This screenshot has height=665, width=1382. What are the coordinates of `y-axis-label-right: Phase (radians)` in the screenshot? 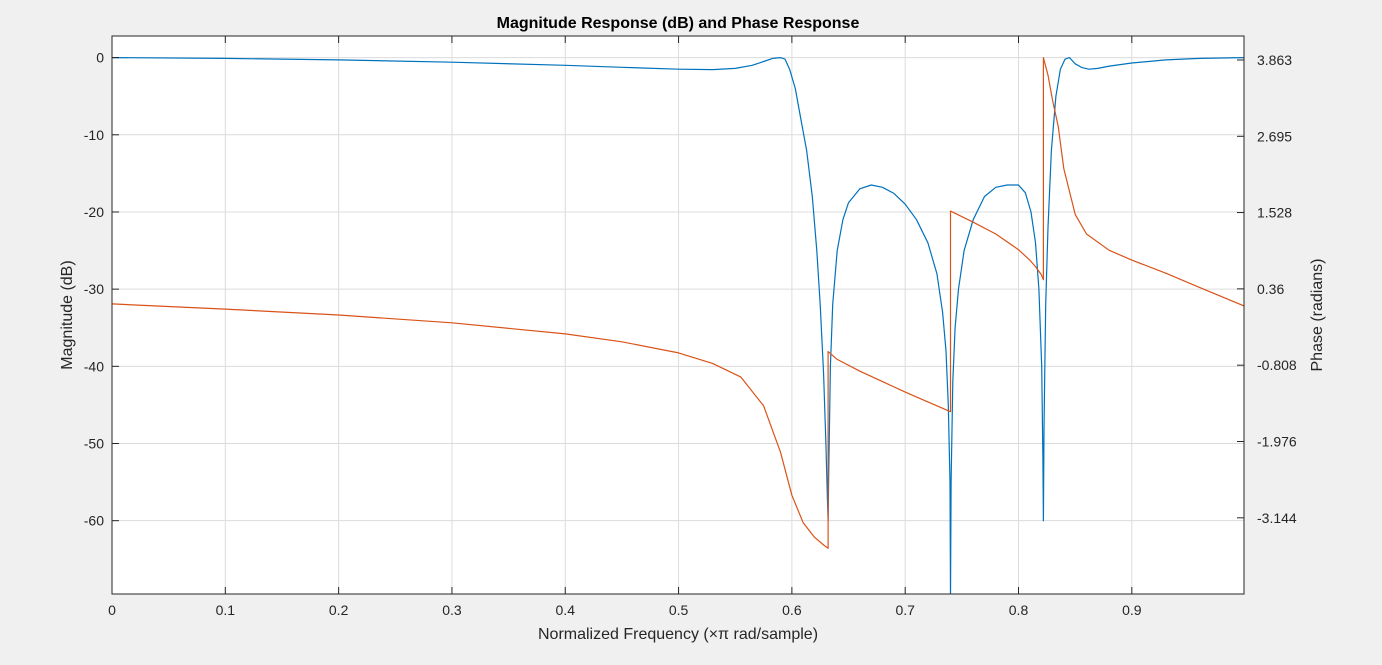 It's located at (1317, 315).